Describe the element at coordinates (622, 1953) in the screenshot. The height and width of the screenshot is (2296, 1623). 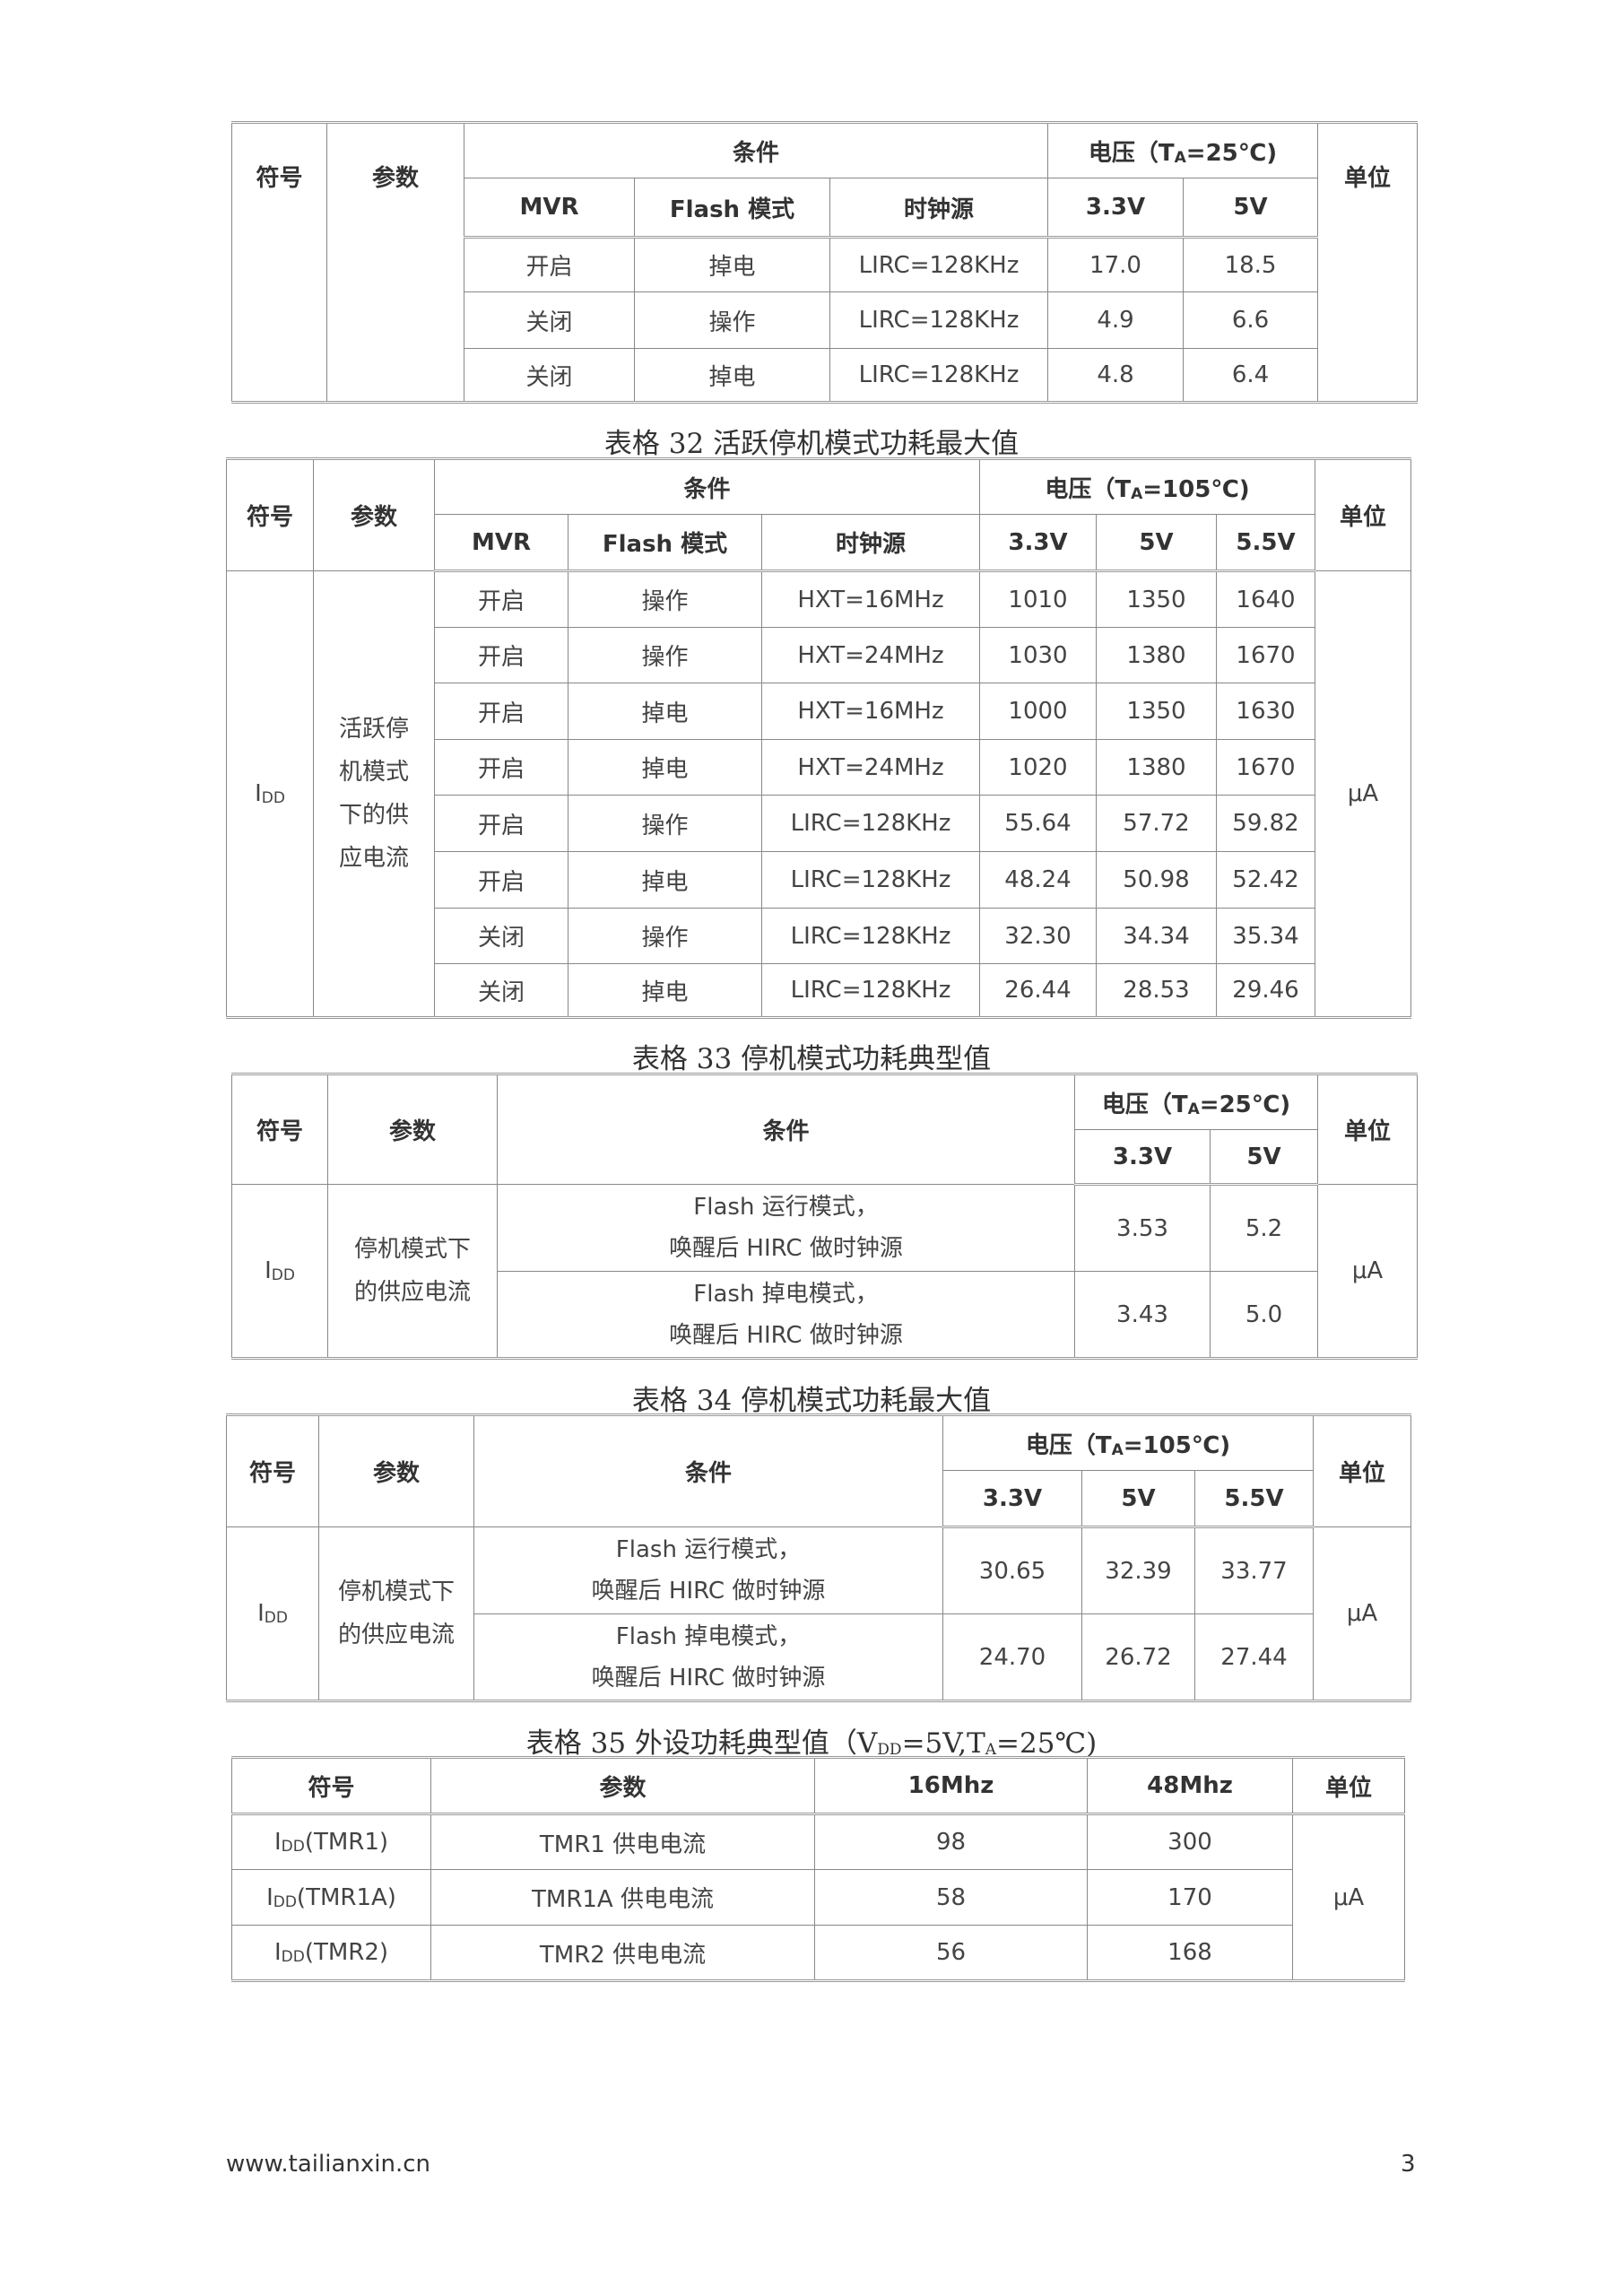
I see `cell: TMR2 供电电流` at that location.